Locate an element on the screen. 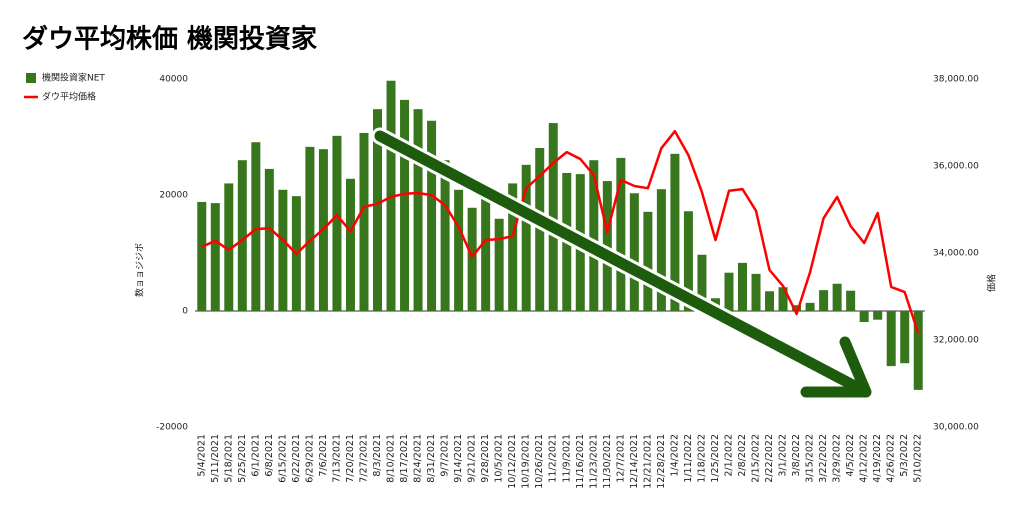 This screenshot has height=510, width=1024. x-tick-label: 12/7/2021 is located at coordinates (620, 458).